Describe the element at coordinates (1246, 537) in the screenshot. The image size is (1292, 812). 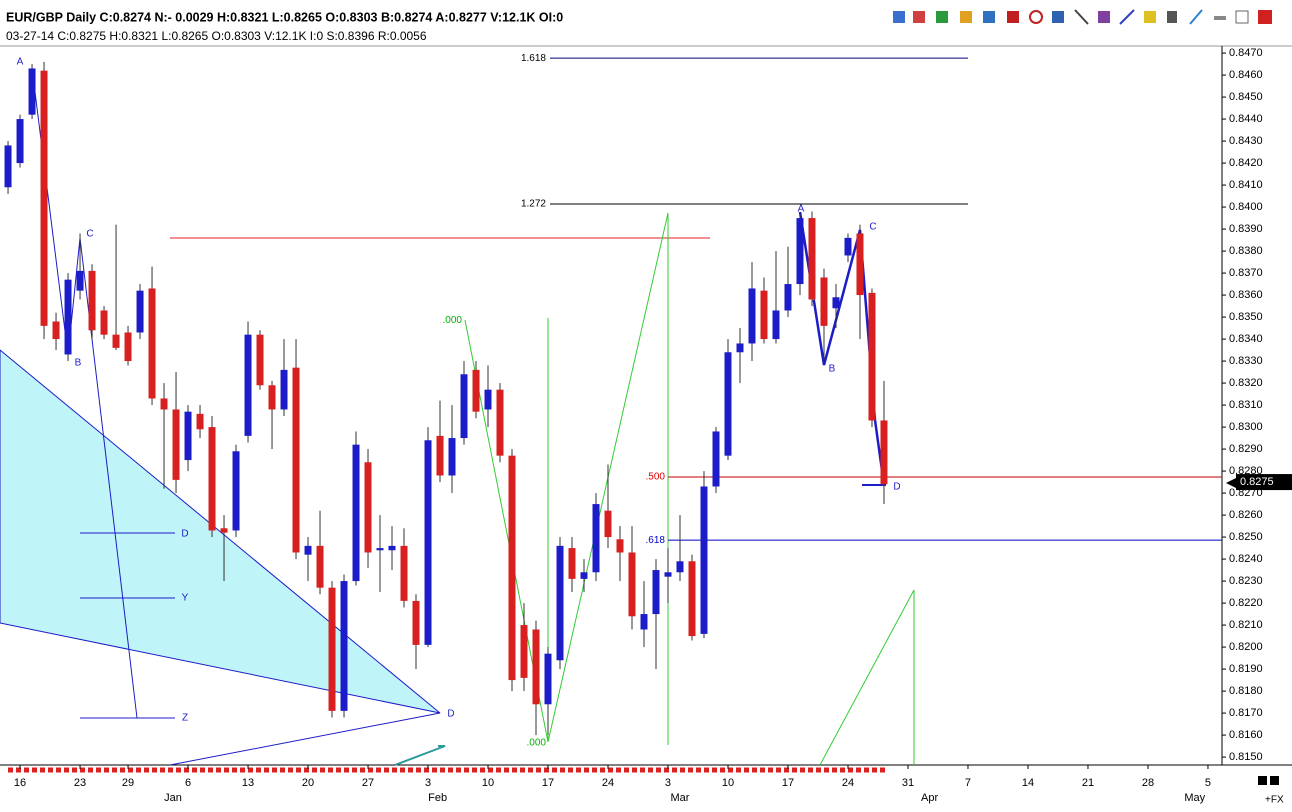
I see `y-tick-label: 0.8250` at that location.